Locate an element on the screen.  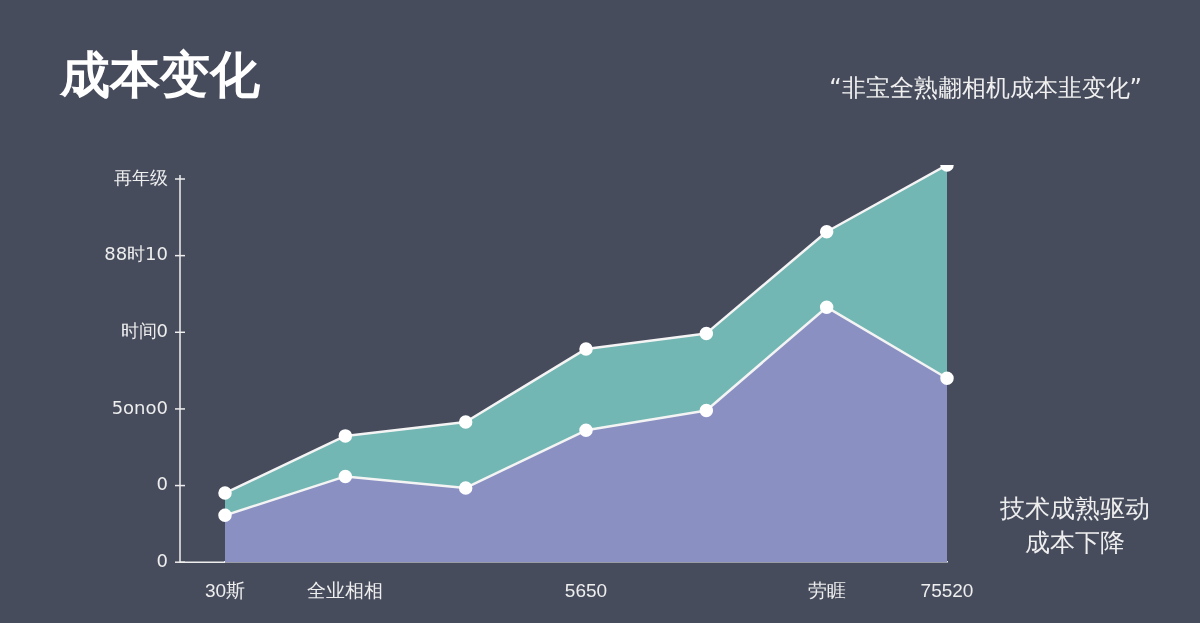
x-tick-label: 劳睚 is located at coordinates (826, 590).